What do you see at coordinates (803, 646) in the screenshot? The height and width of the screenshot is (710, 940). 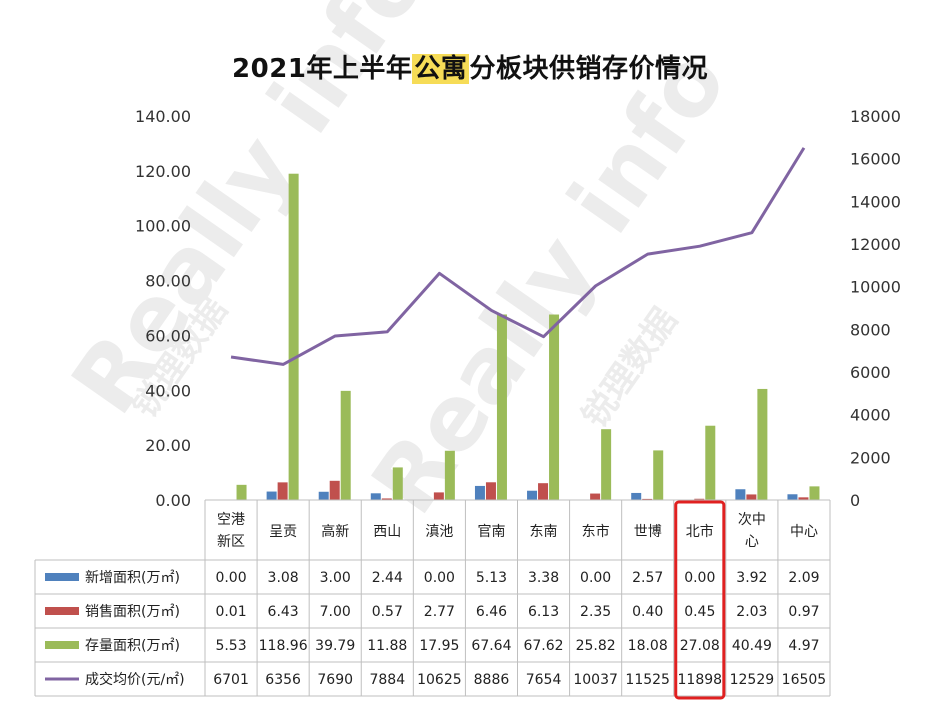 I see `data-label: 4.97` at bounding box center [803, 646].